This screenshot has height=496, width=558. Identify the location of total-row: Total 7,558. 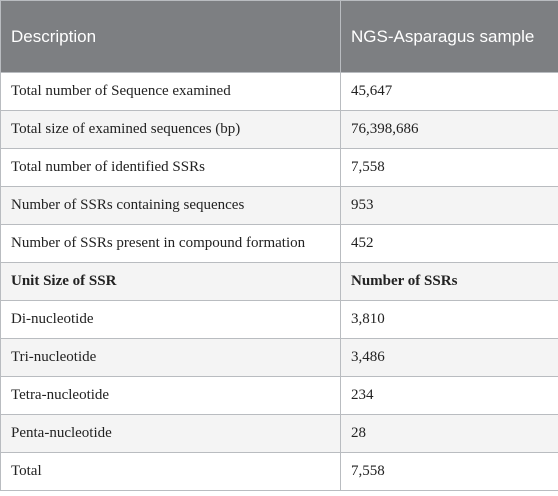
(279, 471).